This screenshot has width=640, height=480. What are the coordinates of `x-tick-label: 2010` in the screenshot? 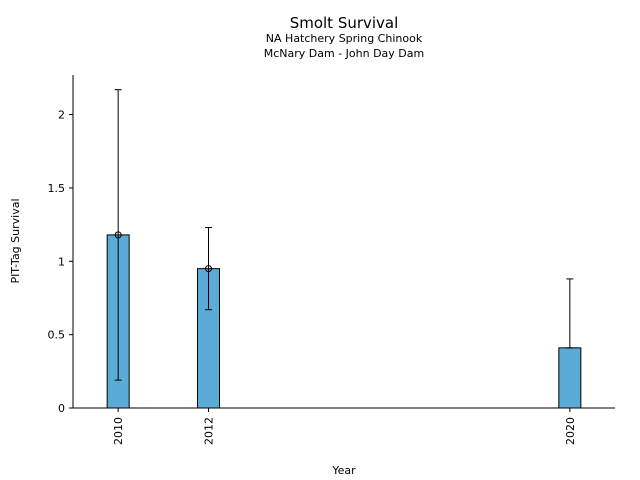 It's located at (118, 431).